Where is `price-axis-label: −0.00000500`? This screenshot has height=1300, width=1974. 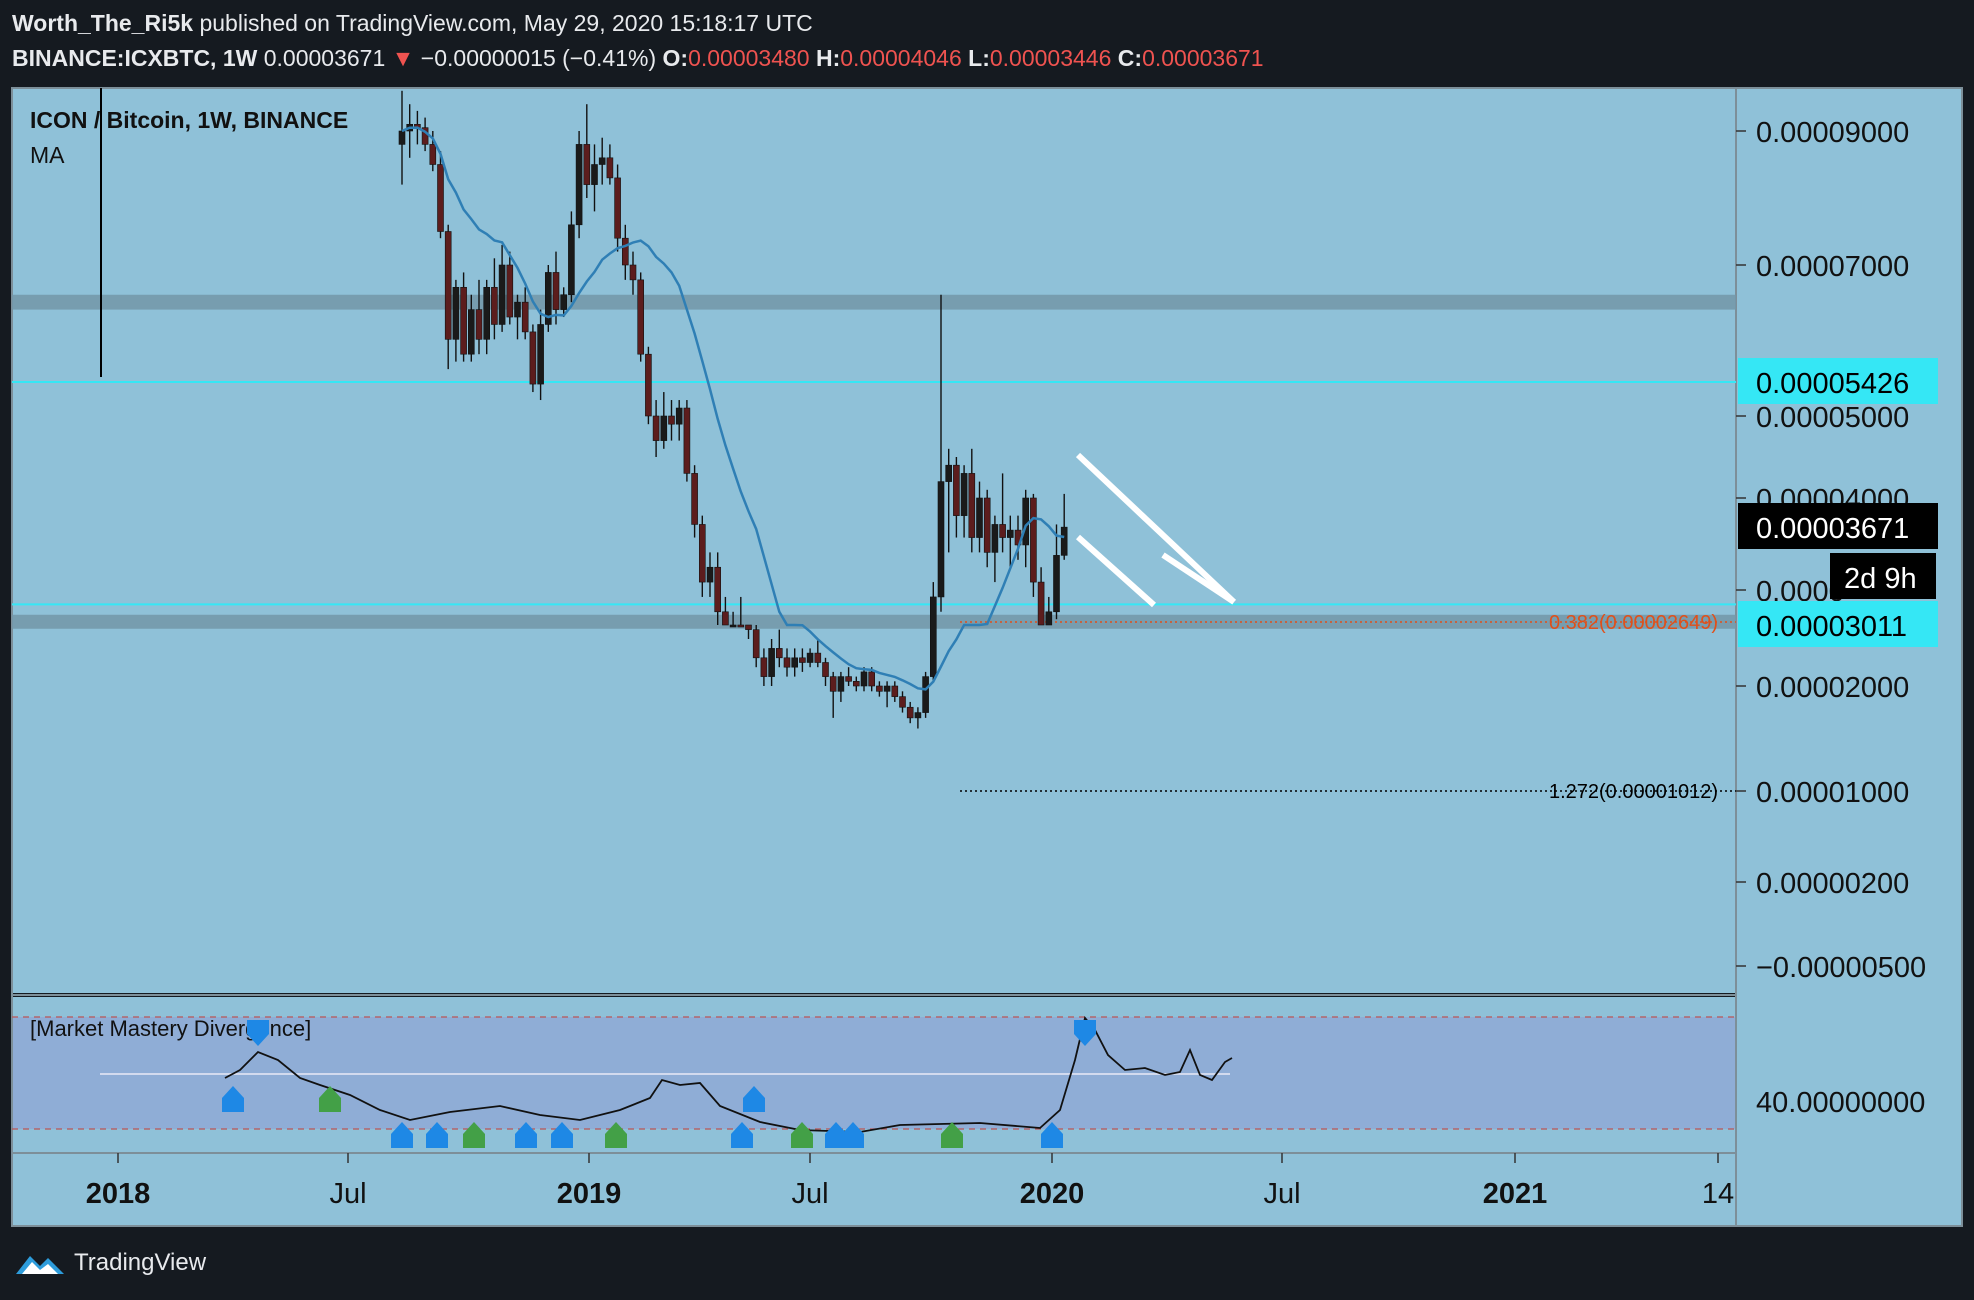 price-axis-label: −0.00000500 is located at coordinates (1841, 968).